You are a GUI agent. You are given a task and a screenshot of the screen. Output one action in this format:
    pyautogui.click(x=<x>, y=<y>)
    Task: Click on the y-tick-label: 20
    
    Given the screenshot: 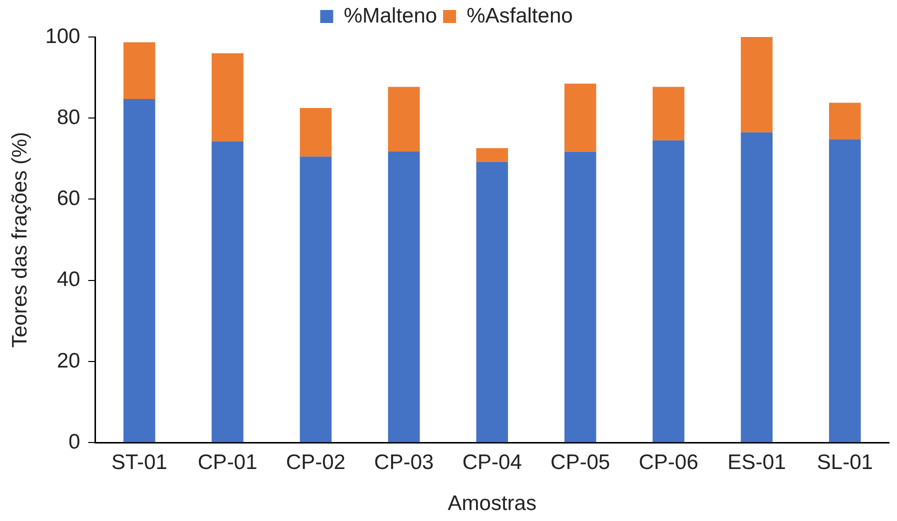 What is the action you would take?
    pyautogui.click(x=68, y=360)
    